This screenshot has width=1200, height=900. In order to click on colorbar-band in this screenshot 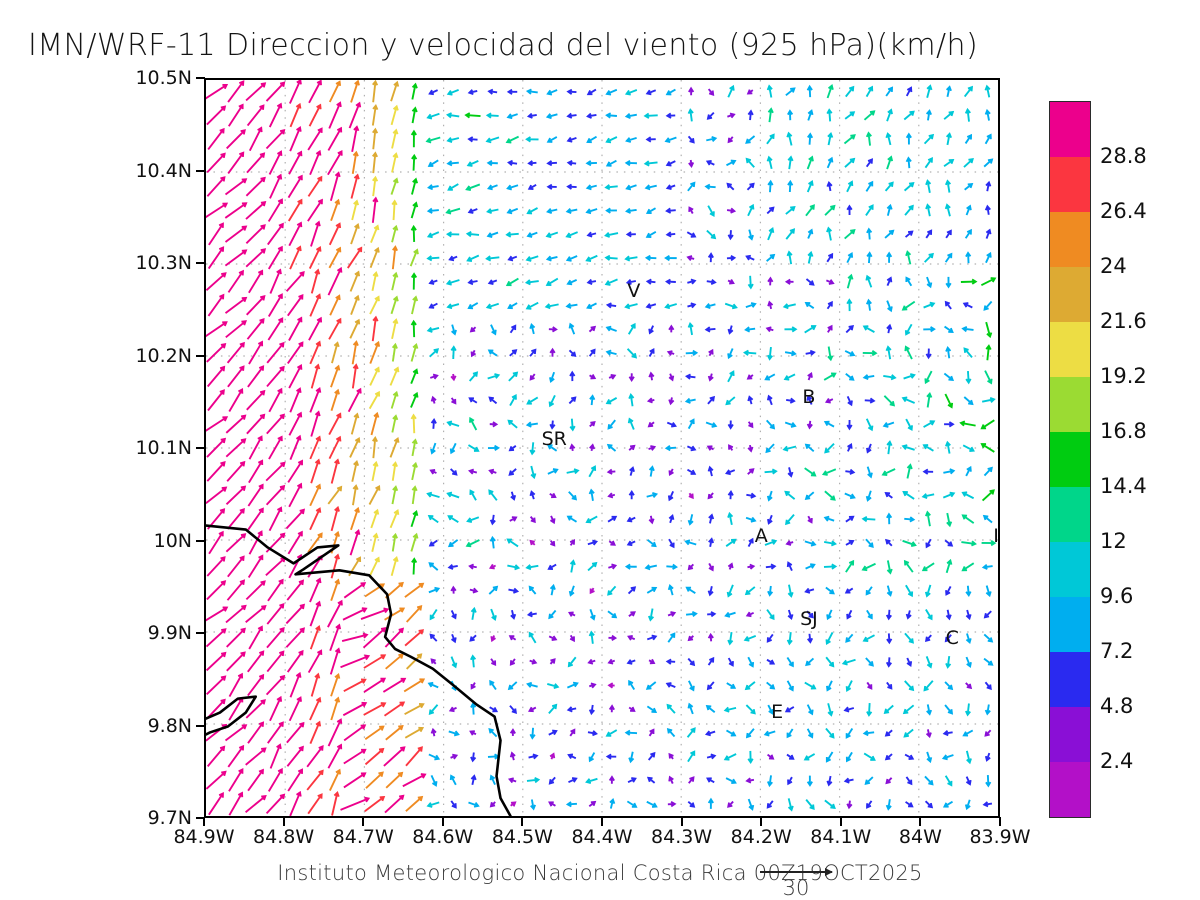, I will do `click(1070, 569)`.